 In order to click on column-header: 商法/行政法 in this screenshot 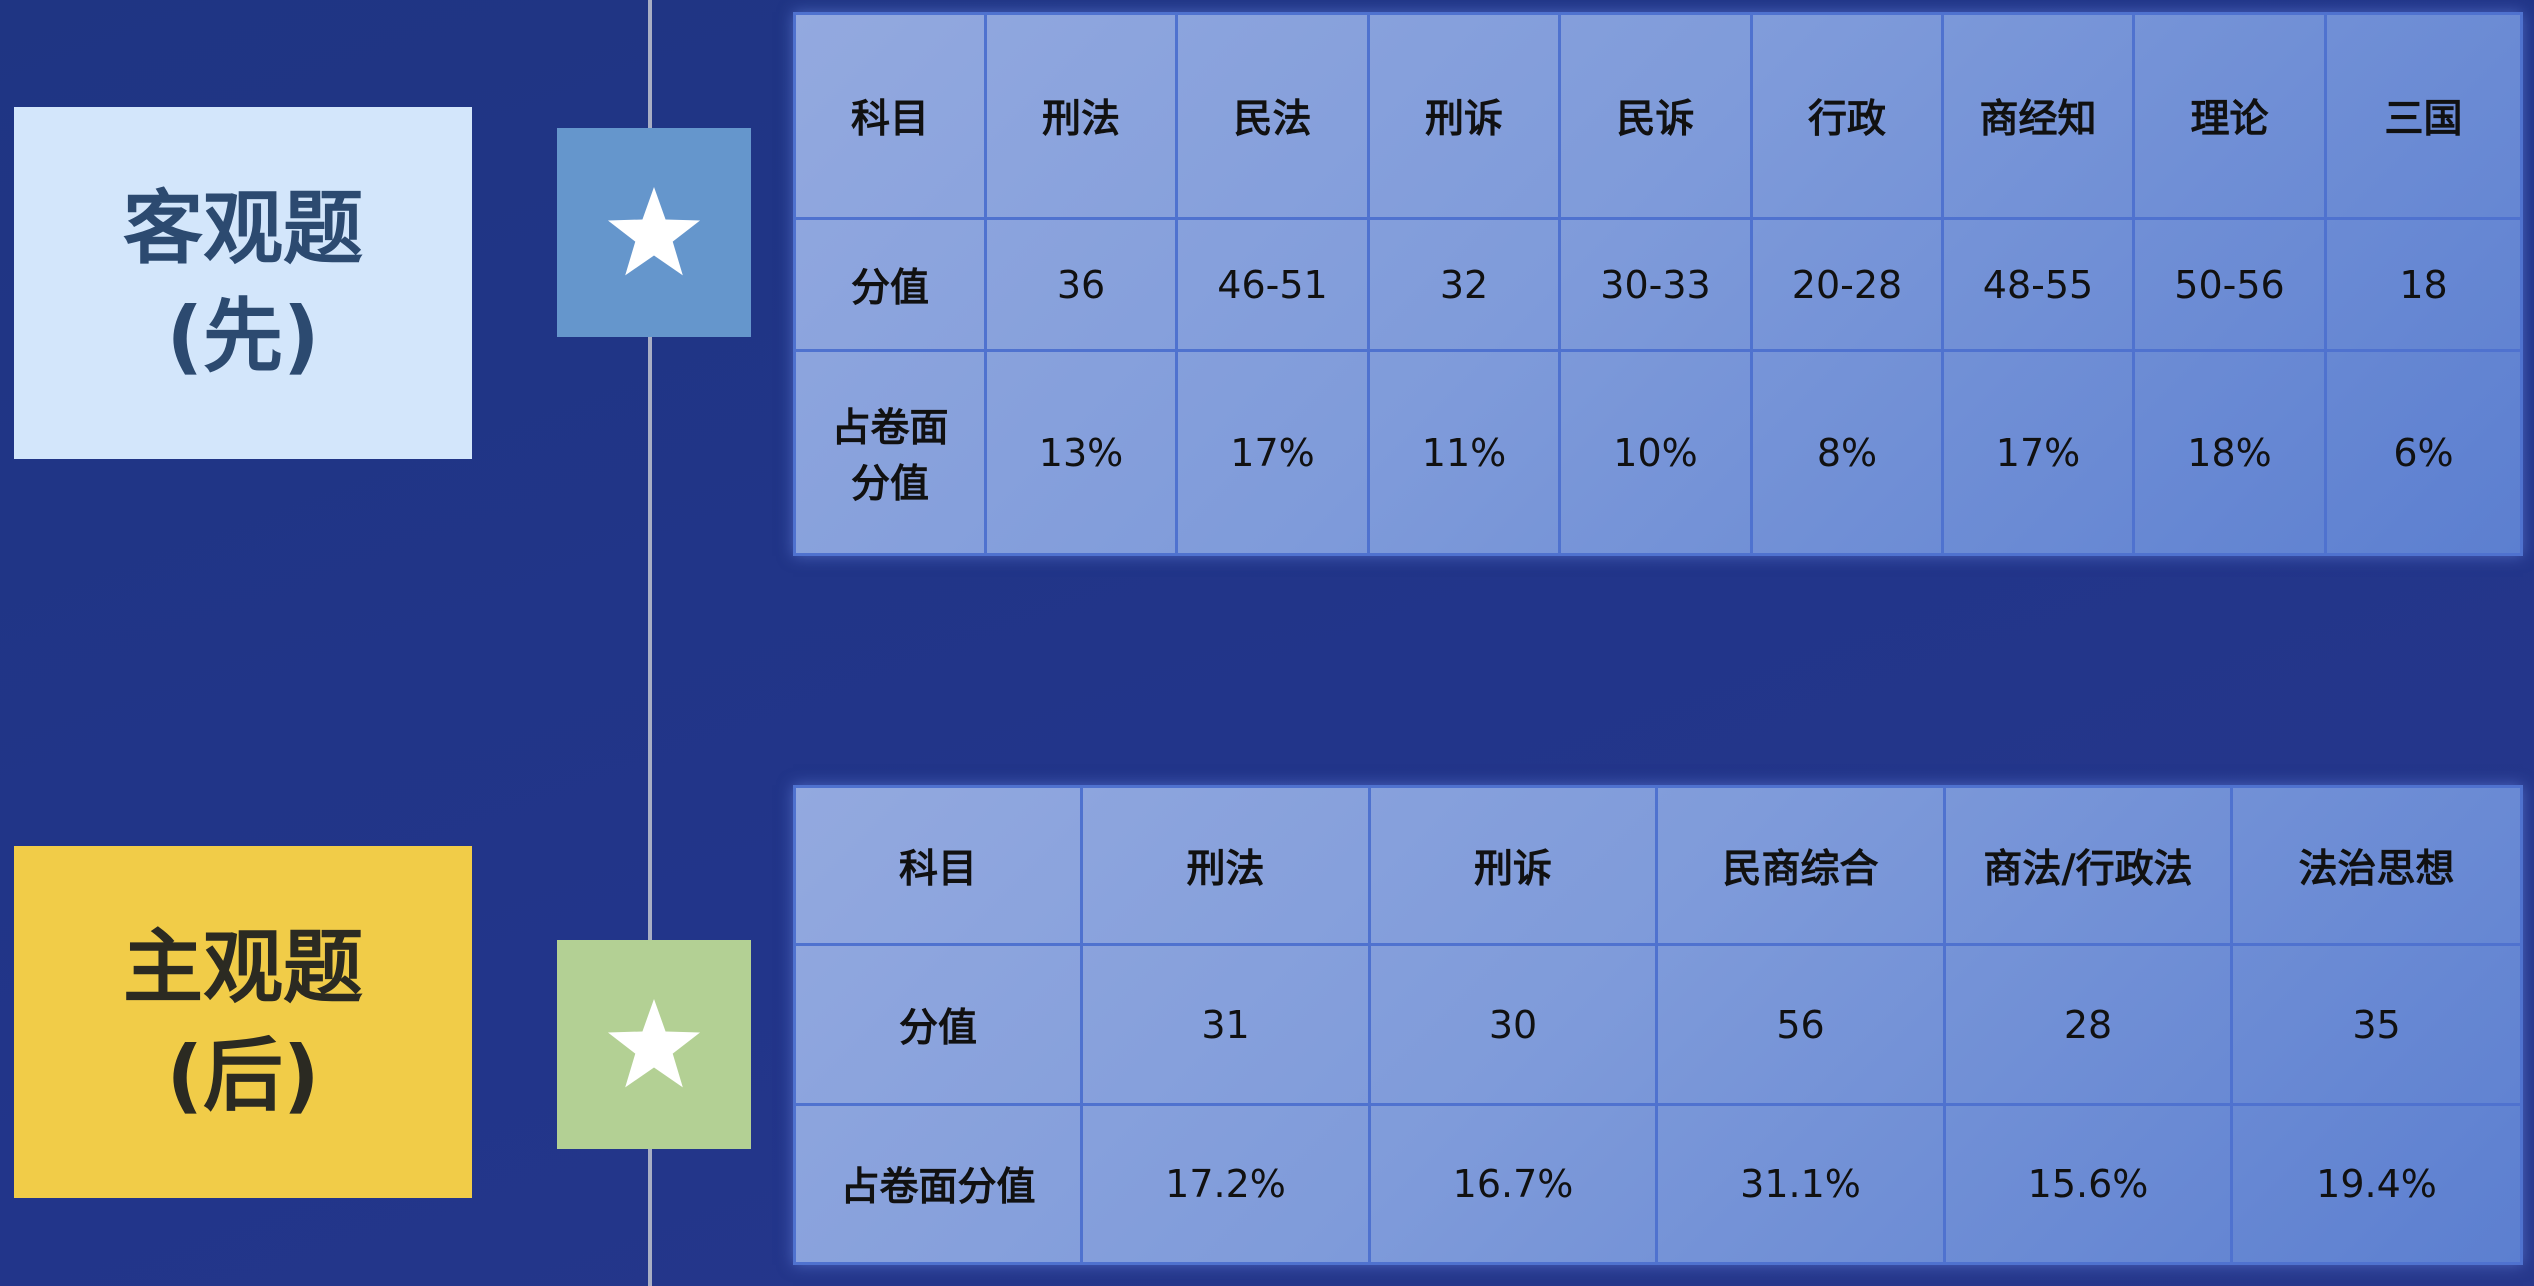, I will do `click(2088, 865)`.